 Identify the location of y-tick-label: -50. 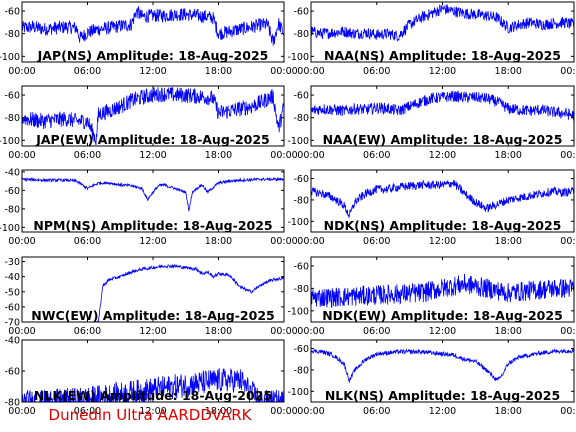
(12, 292).